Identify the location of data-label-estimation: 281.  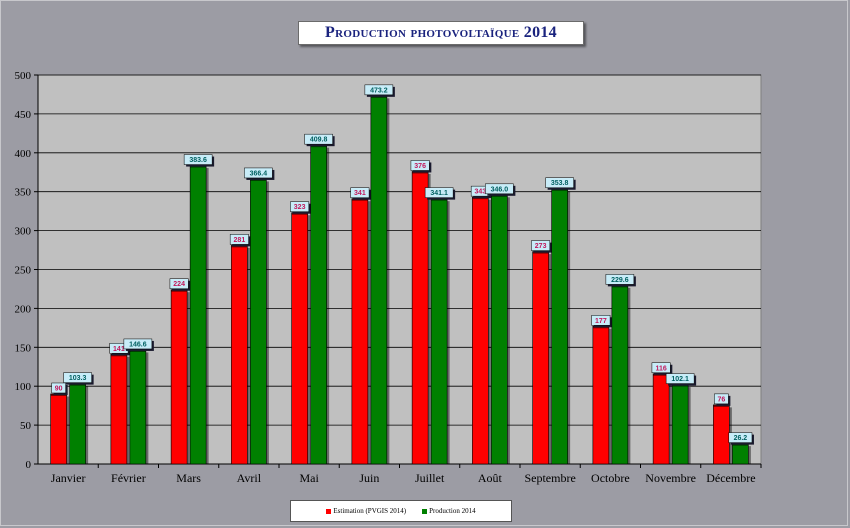
(240, 240).